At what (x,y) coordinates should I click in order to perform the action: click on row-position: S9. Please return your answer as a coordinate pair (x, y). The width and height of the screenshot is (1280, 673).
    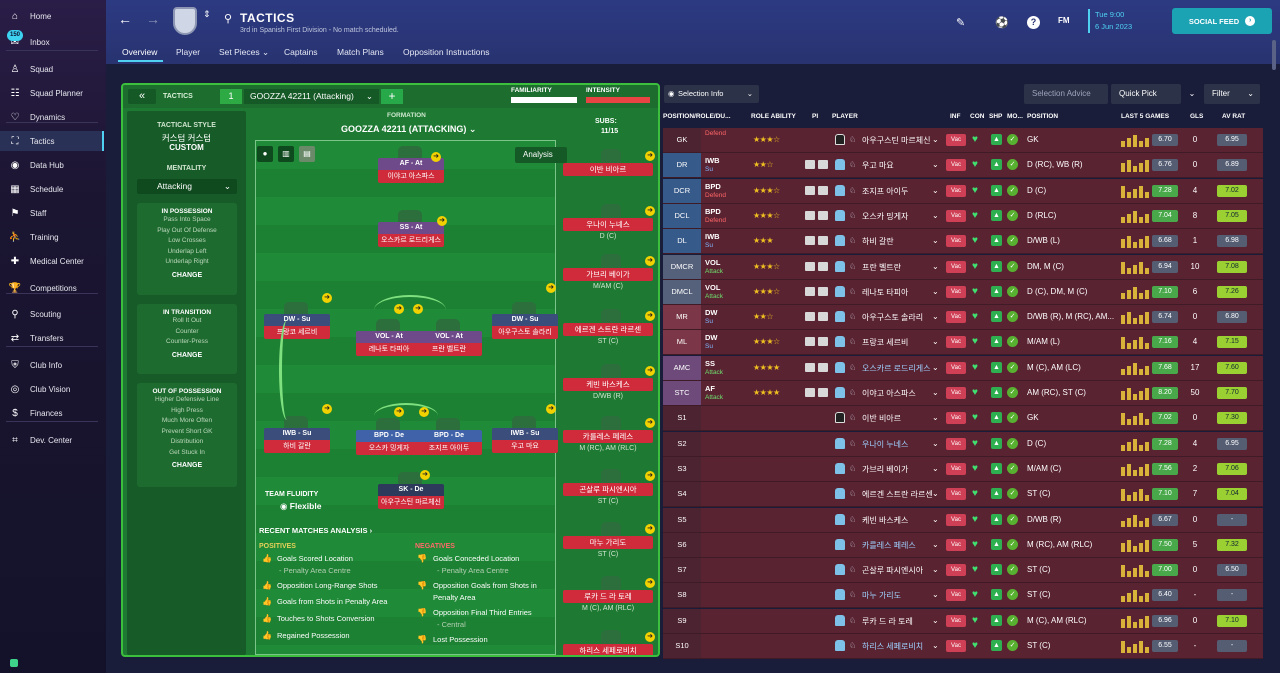
    Looking at the image, I should click on (682, 620).